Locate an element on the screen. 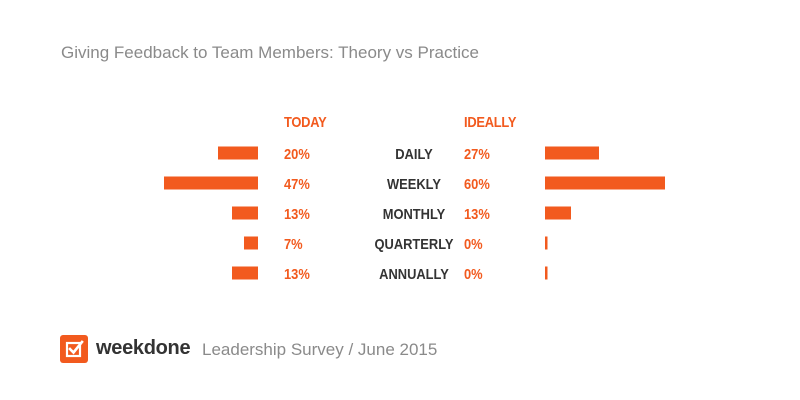  ideally-value-daily: 27% is located at coordinates (477, 153).